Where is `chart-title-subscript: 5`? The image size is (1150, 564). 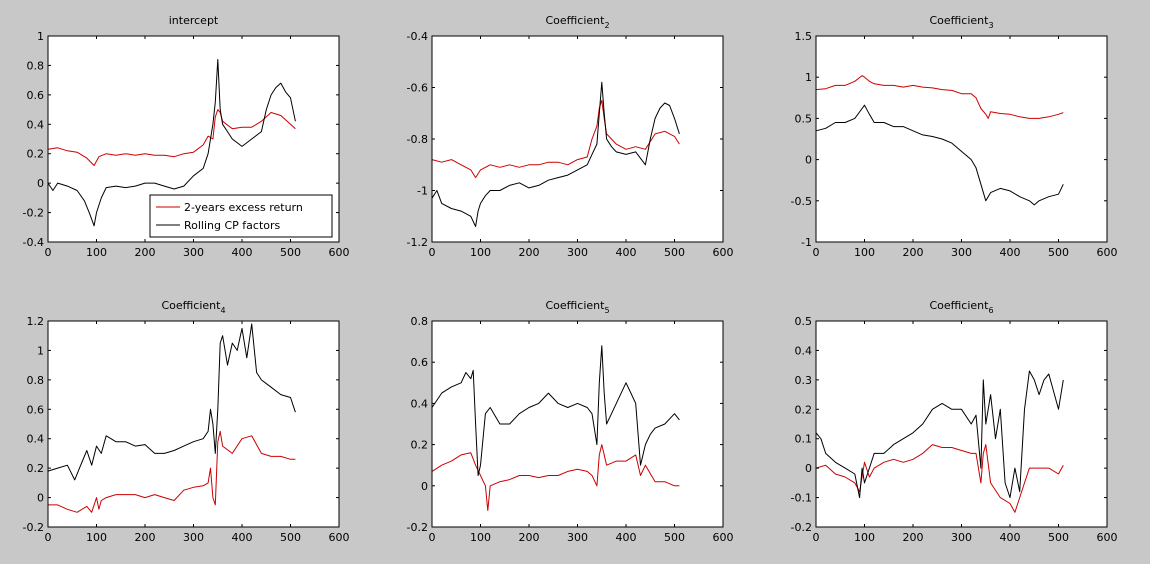
chart-title-subscript: 5 is located at coordinates (606, 310).